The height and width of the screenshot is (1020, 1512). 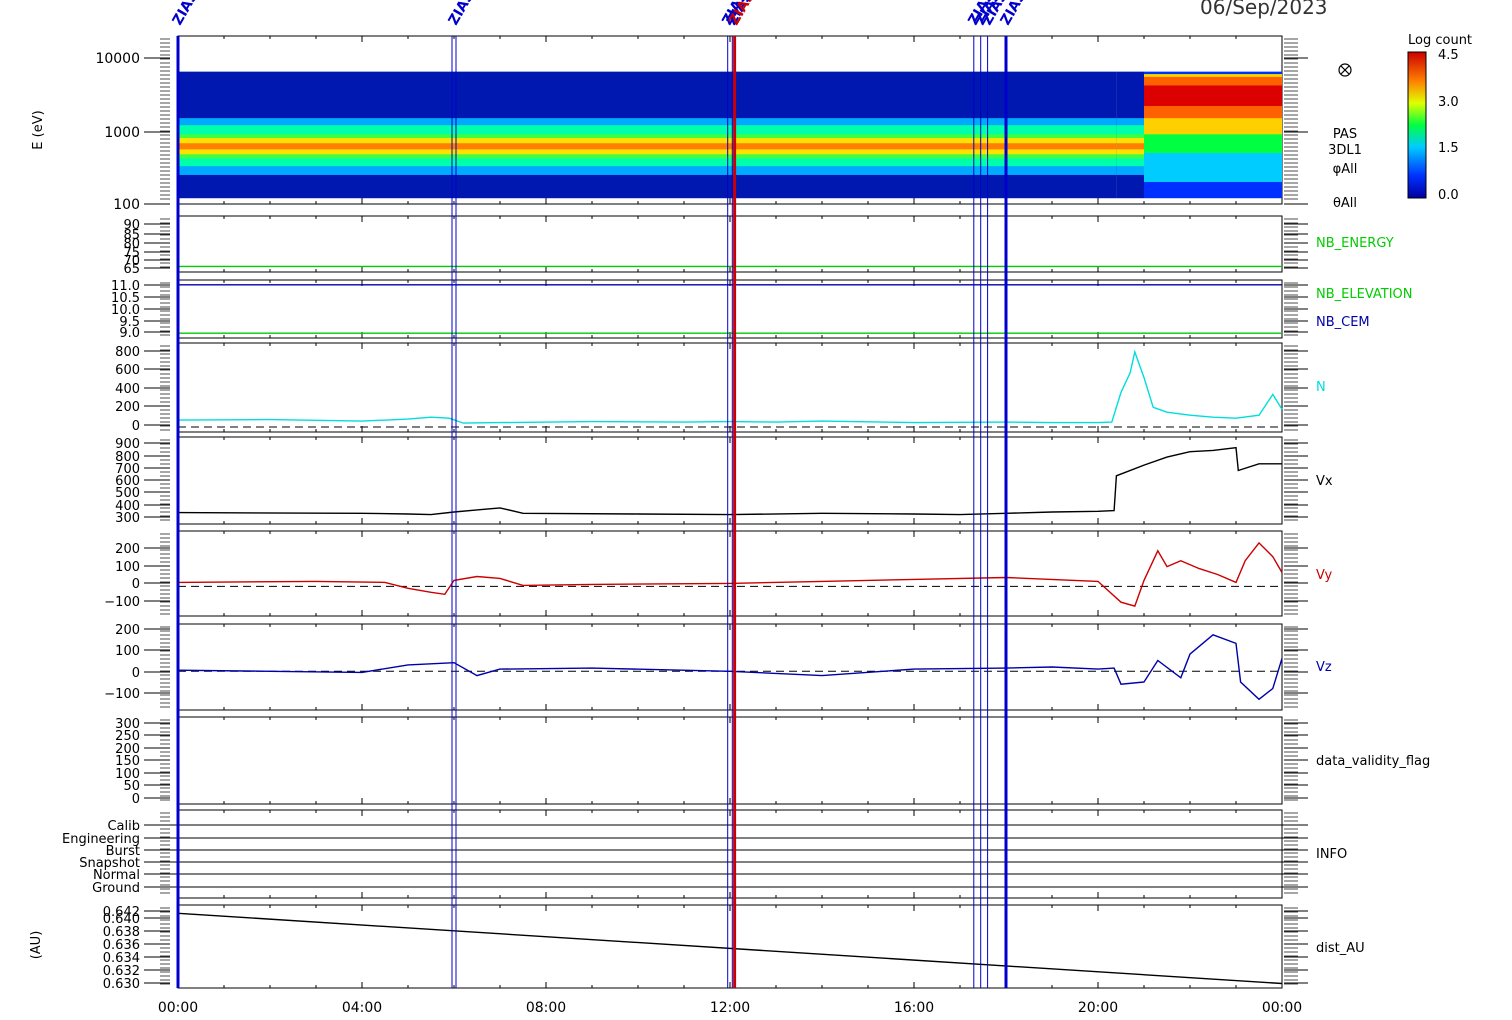 What do you see at coordinates (121, 971) in the screenshot?
I see `y-tick-label: 0.632` at bounding box center [121, 971].